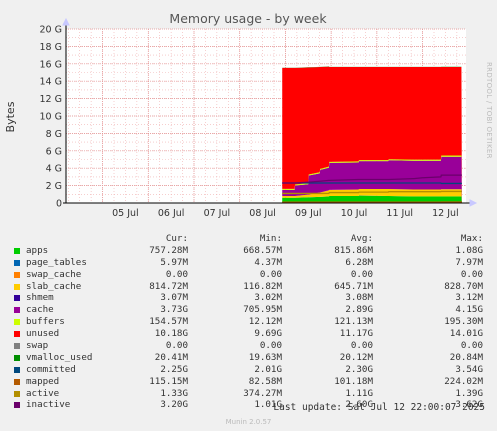 Image resolution: width=497 pixels, height=431 pixels. I want to click on legend-header: Cur: Min: Avg: Max:, so click(248, 239).